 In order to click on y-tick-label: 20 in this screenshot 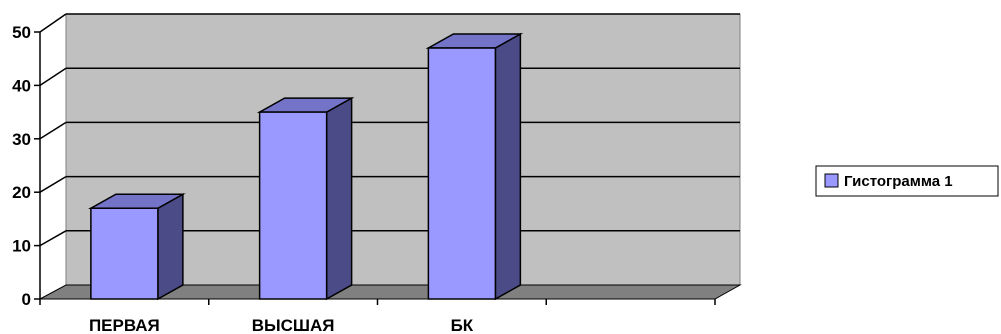, I will do `click(21, 192)`.